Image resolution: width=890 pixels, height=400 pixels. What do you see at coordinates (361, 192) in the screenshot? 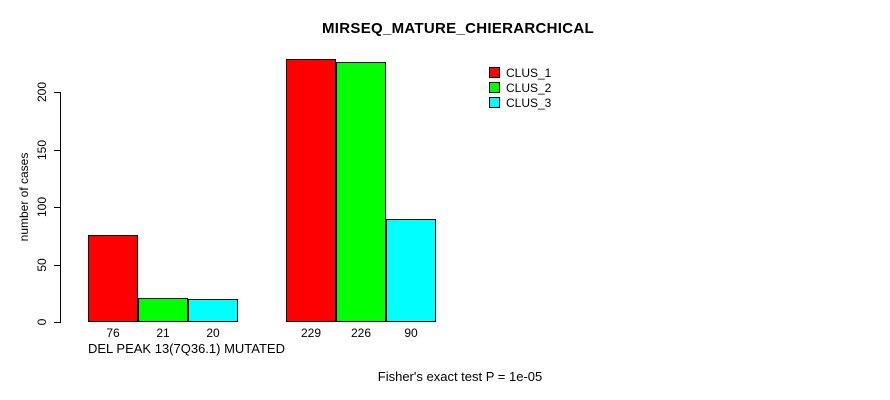
I see `bar-clus_2-group2` at bounding box center [361, 192].